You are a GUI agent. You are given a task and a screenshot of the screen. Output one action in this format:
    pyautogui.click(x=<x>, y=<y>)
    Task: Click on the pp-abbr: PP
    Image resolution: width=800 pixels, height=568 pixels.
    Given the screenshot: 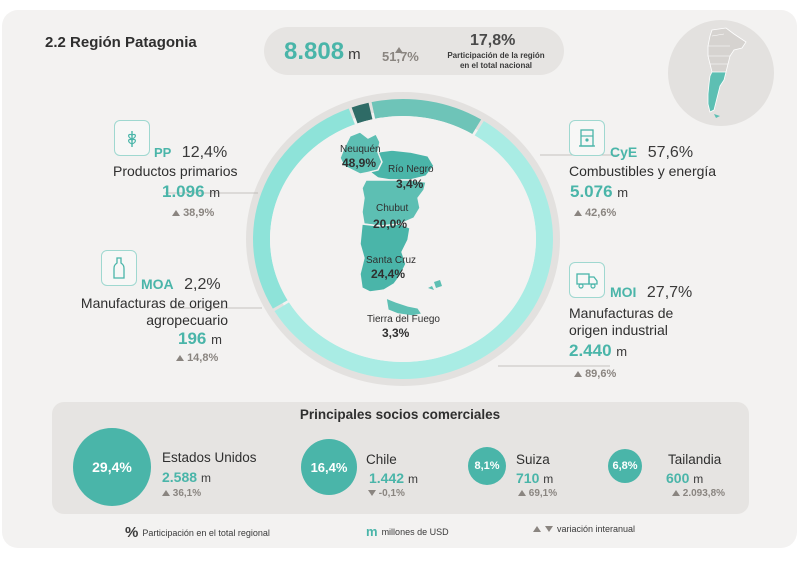 What is the action you would take?
    pyautogui.click(x=163, y=152)
    